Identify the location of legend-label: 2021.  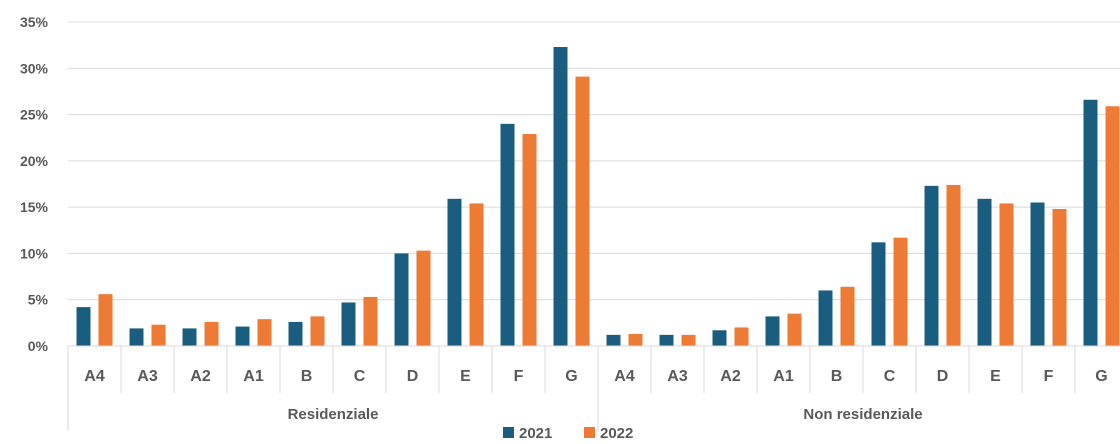
(535, 432).